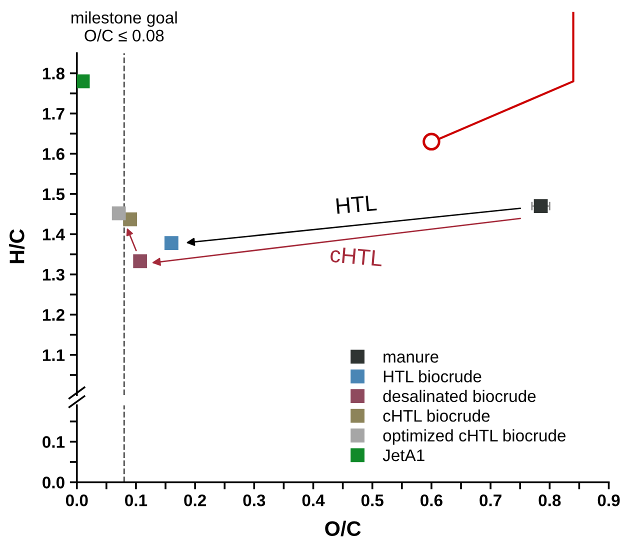 The image size is (625, 548). I want to click on y-tick-label: 1.5, so click(53, 194).